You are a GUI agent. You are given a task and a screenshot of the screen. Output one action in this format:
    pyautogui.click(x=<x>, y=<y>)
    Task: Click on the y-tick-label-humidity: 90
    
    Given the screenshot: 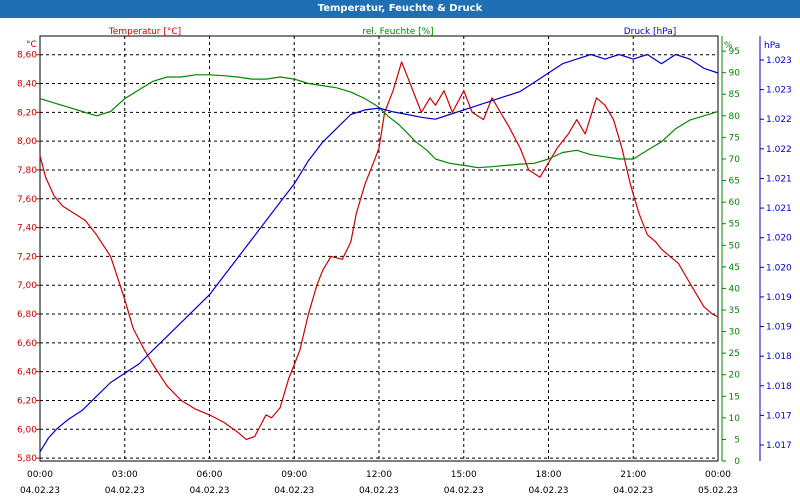 What is the action you would take?
    pyautogui.click(x=735, y=74)
    